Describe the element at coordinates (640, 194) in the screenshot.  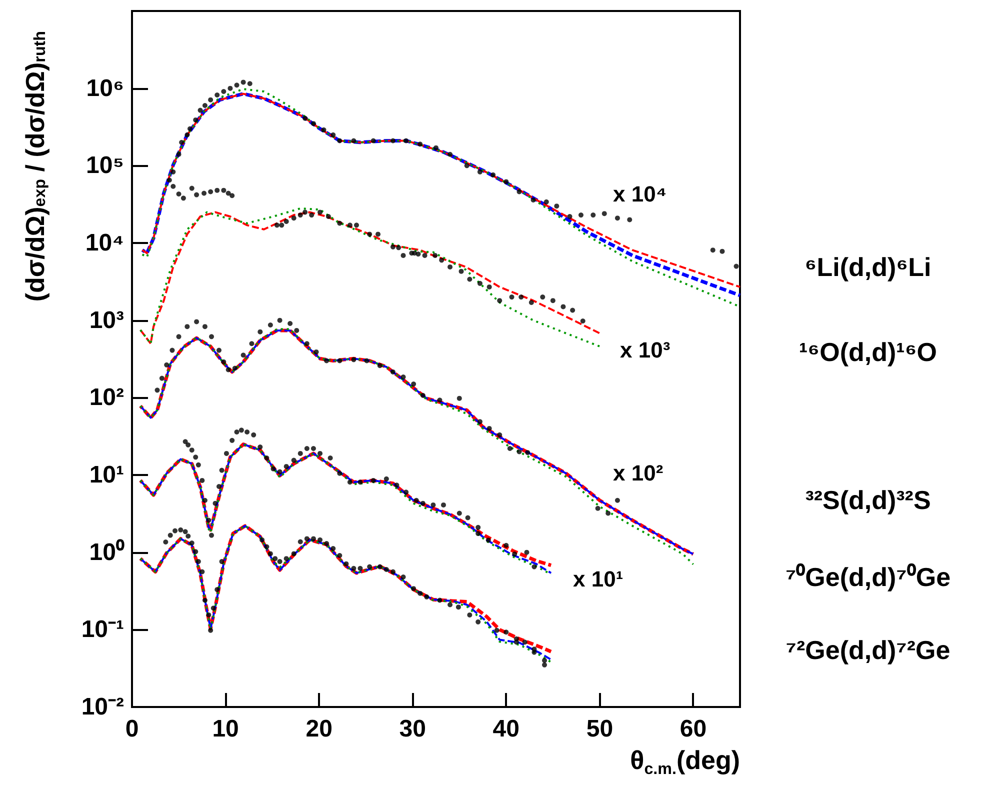
I see `annotation: x 10⁴` at that location.